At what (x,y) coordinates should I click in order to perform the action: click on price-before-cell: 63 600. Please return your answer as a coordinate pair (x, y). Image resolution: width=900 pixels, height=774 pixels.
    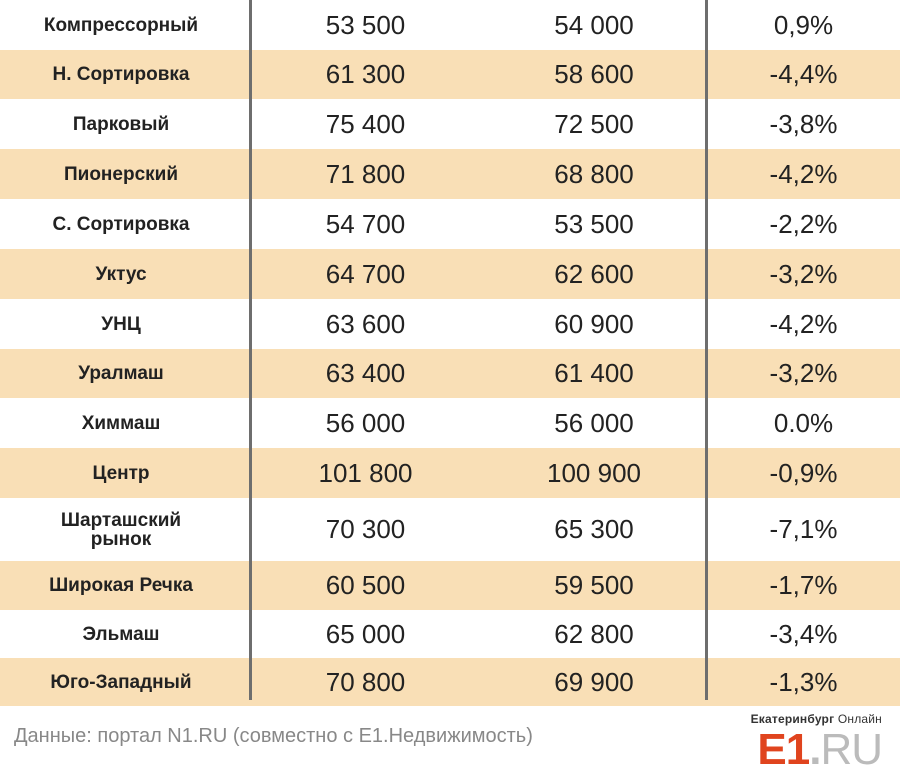
    Looking at the image, I should click on (365, 323).